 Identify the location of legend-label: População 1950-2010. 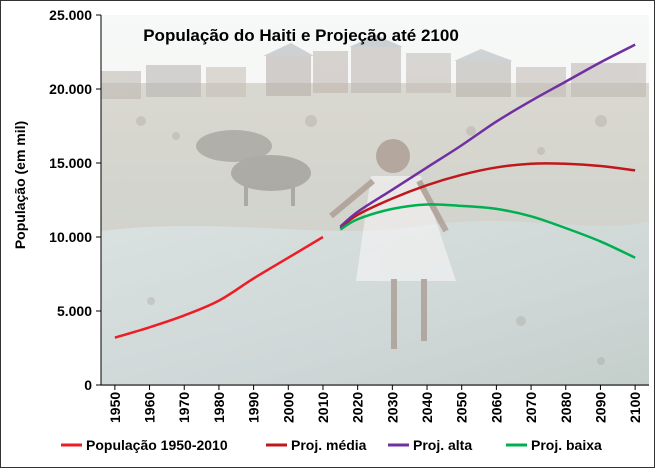
(157, 445).